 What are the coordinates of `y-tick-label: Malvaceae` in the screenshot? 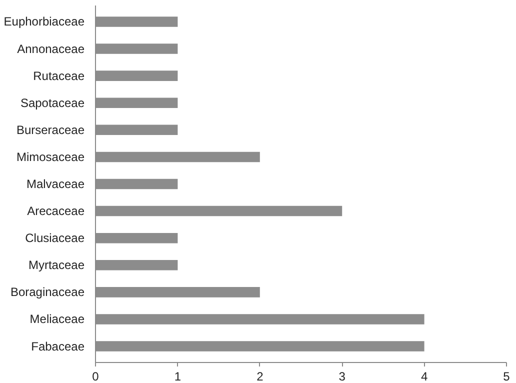 It's located at (55, 184).